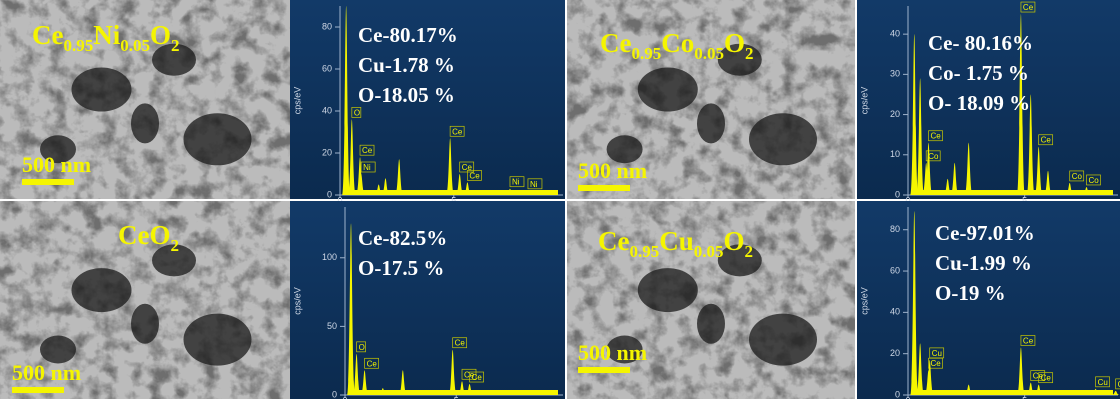 The image size is (1120, 399). I want to click on composition-line: O- 18.09 %, so click(979, 103).